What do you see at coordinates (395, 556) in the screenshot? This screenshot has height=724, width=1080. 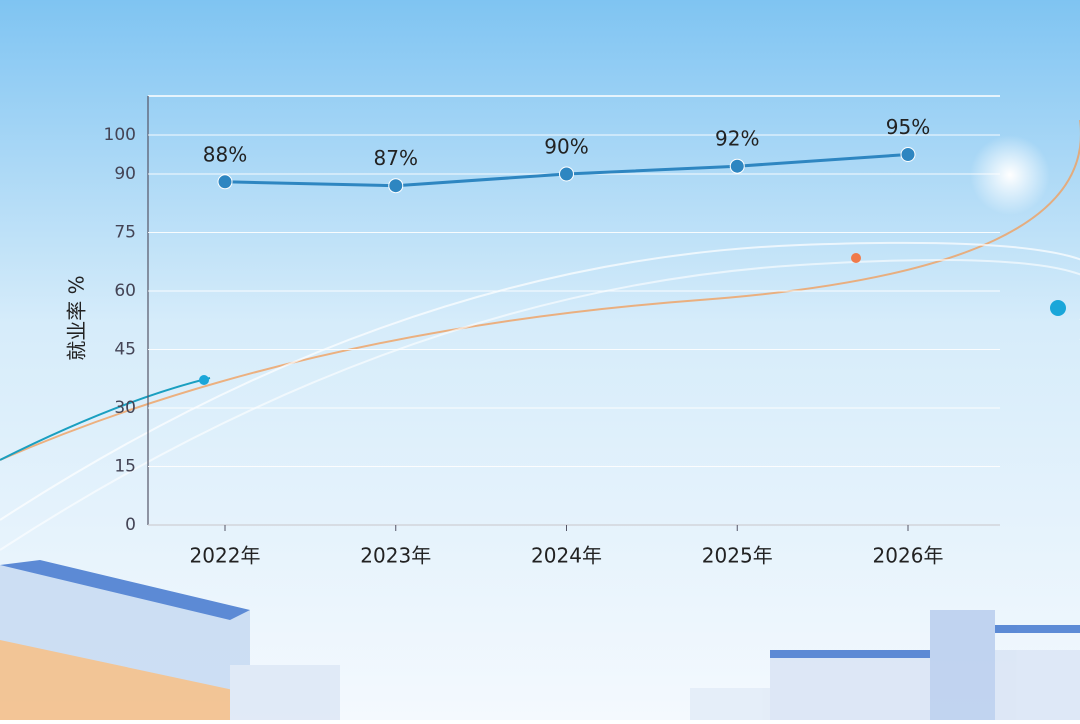 I see `x-tick-label: 2023年` at bounding box center [395, 556].